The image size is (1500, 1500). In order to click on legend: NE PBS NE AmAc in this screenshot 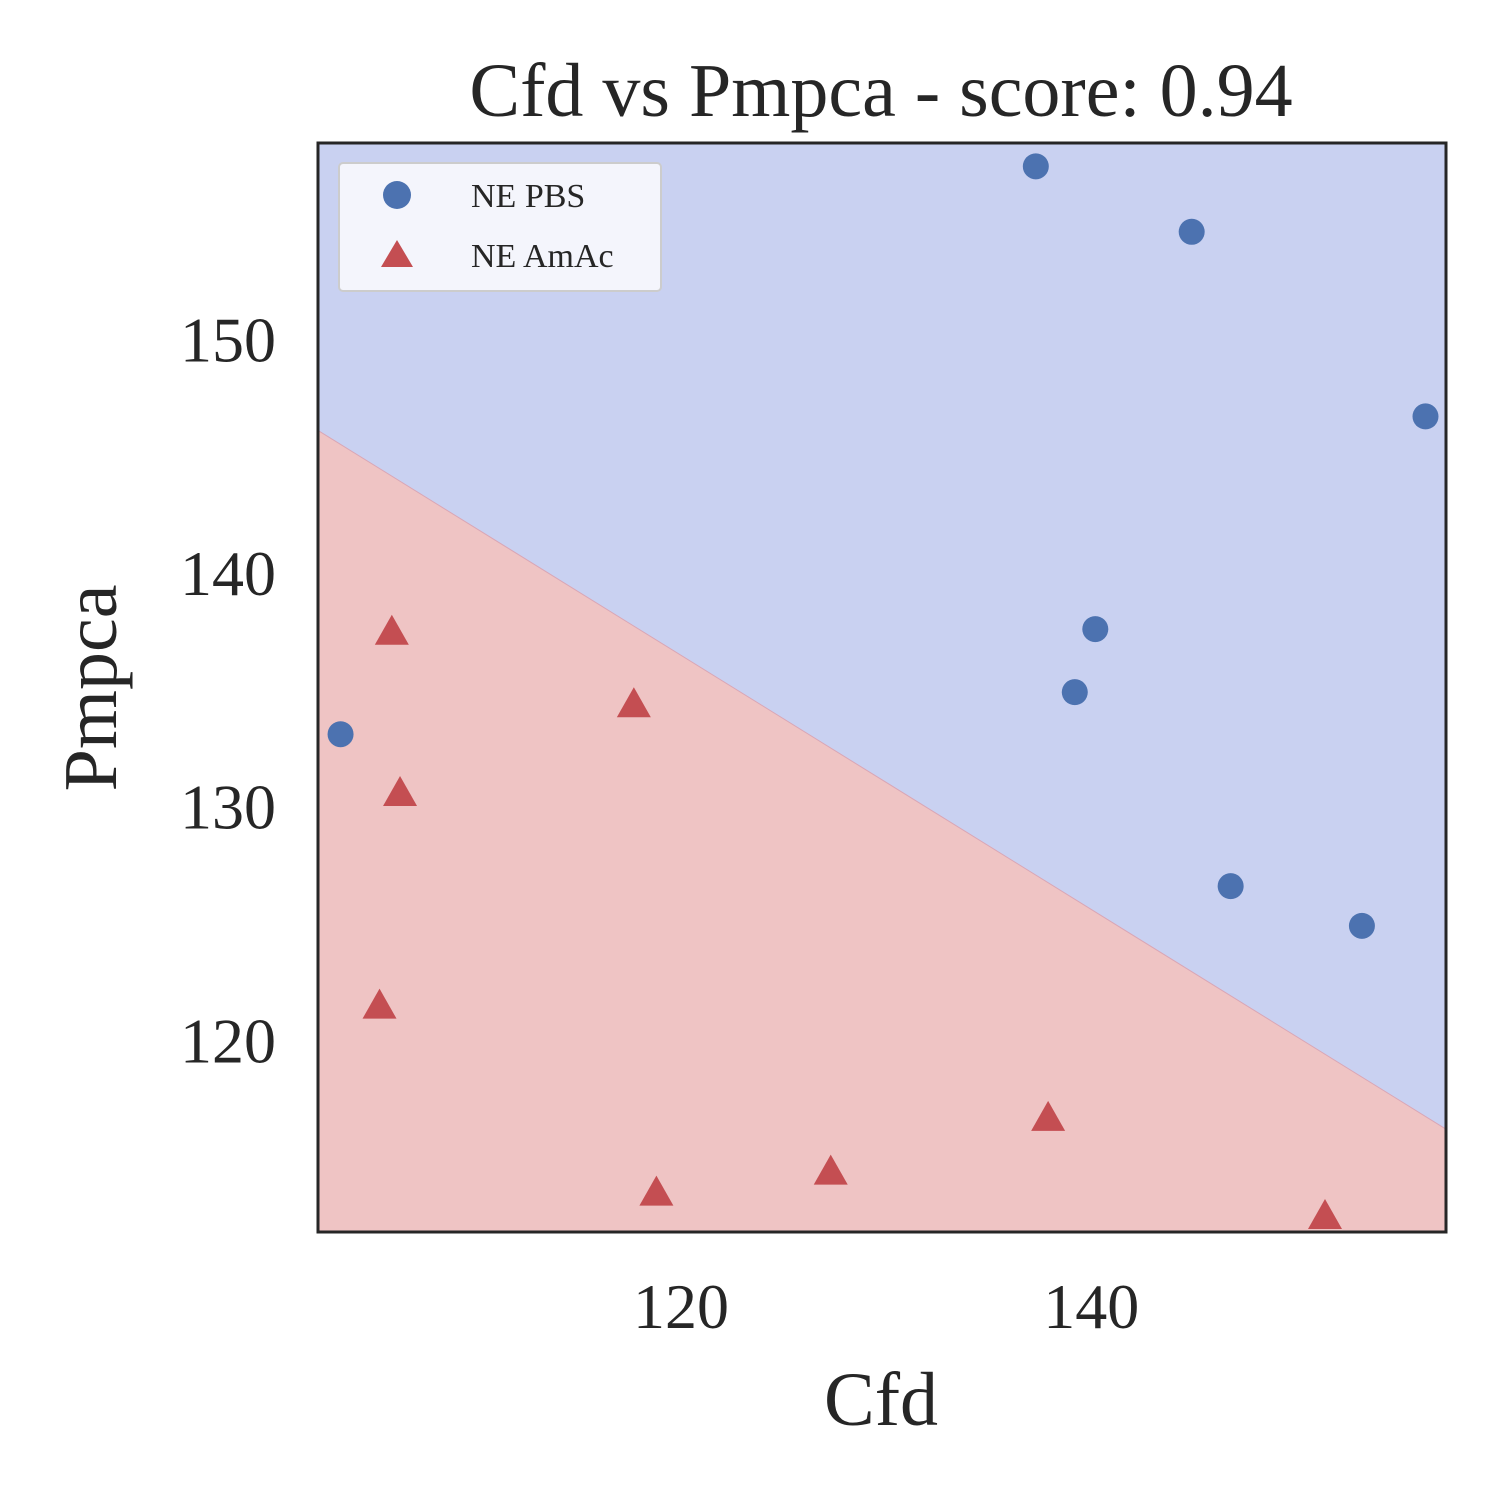, I will do `click(500, 227)`.